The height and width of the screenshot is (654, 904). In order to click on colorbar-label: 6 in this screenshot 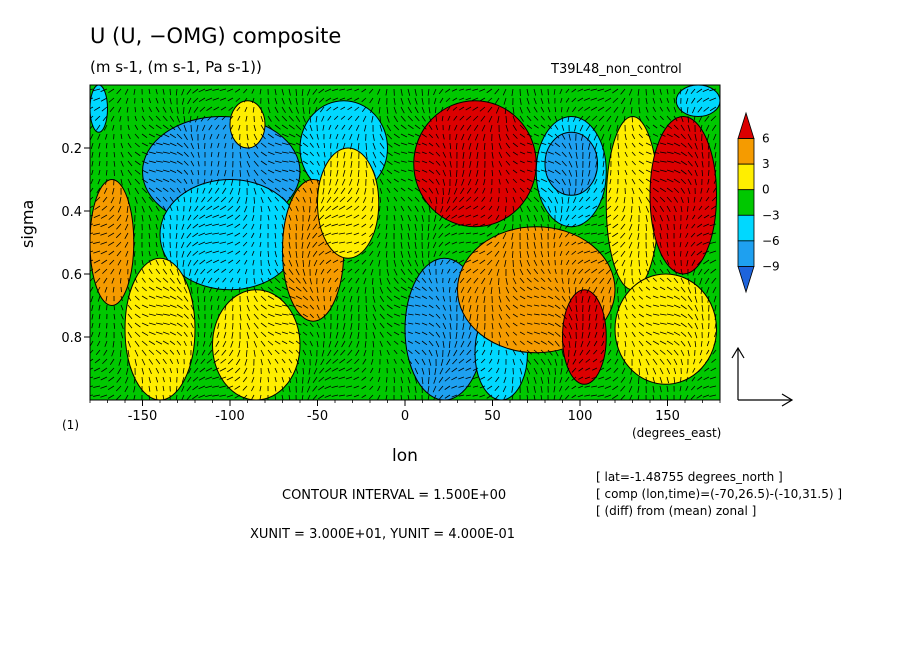, I will do `click(766, 139)`.